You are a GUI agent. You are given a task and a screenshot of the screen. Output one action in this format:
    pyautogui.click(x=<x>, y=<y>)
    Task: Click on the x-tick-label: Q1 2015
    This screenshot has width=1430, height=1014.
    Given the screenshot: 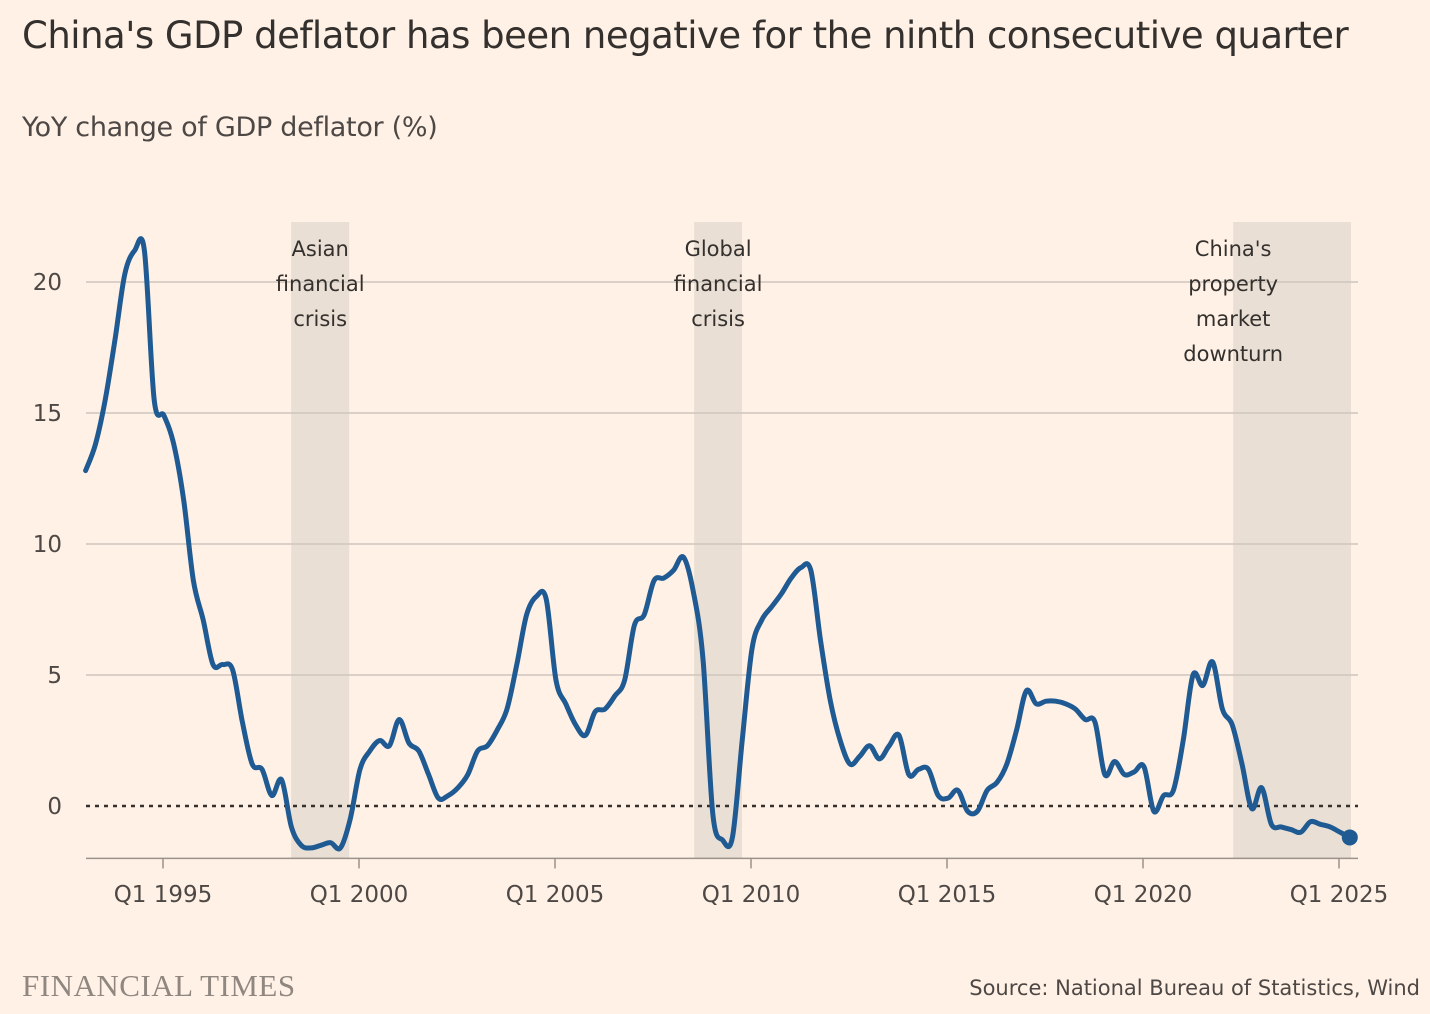 What is the action you would take?
    pyautogui.click(x=947, y=895)
    